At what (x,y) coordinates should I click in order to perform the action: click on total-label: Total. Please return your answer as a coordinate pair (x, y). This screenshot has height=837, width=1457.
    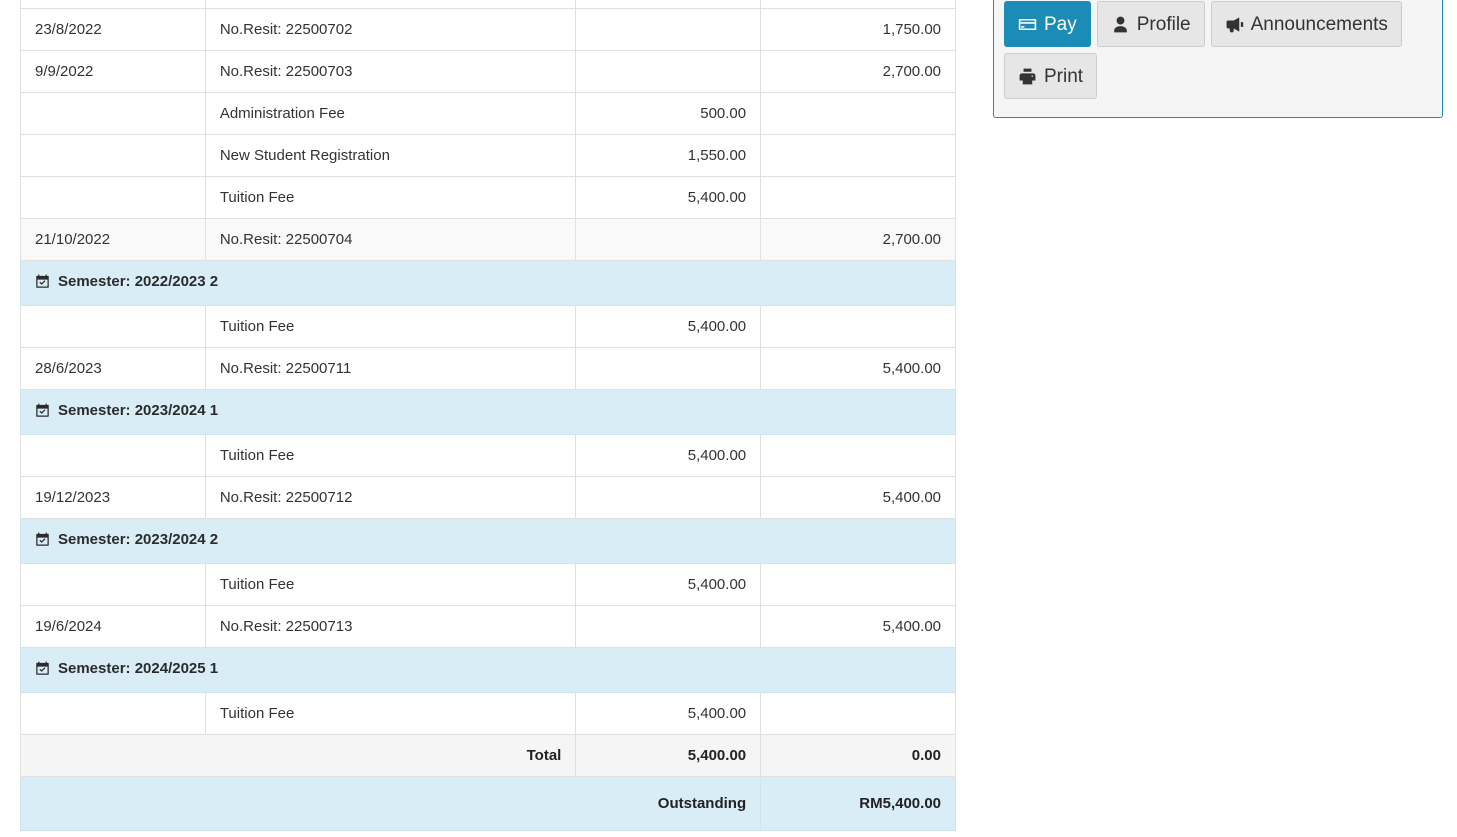
    Looking at the image, I should click on (298, 755).